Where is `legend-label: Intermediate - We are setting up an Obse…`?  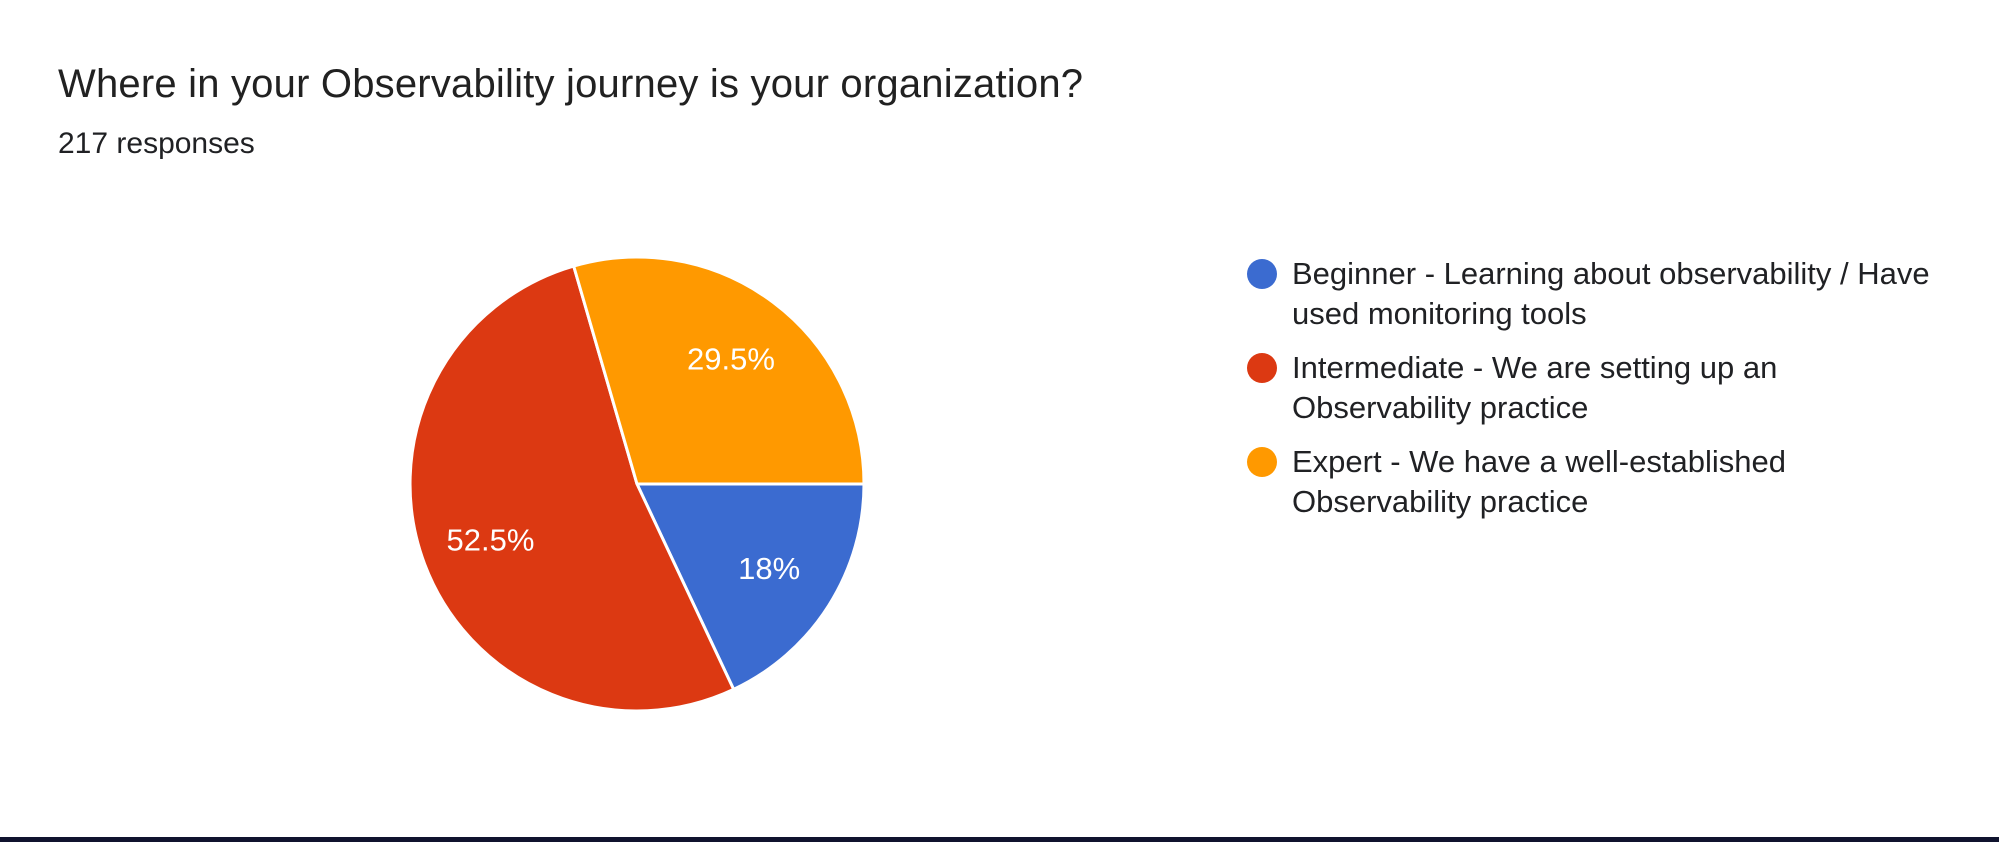 legend-label: Intermediate - We are setting up an Obse… is located at coordinates (1535, 387).